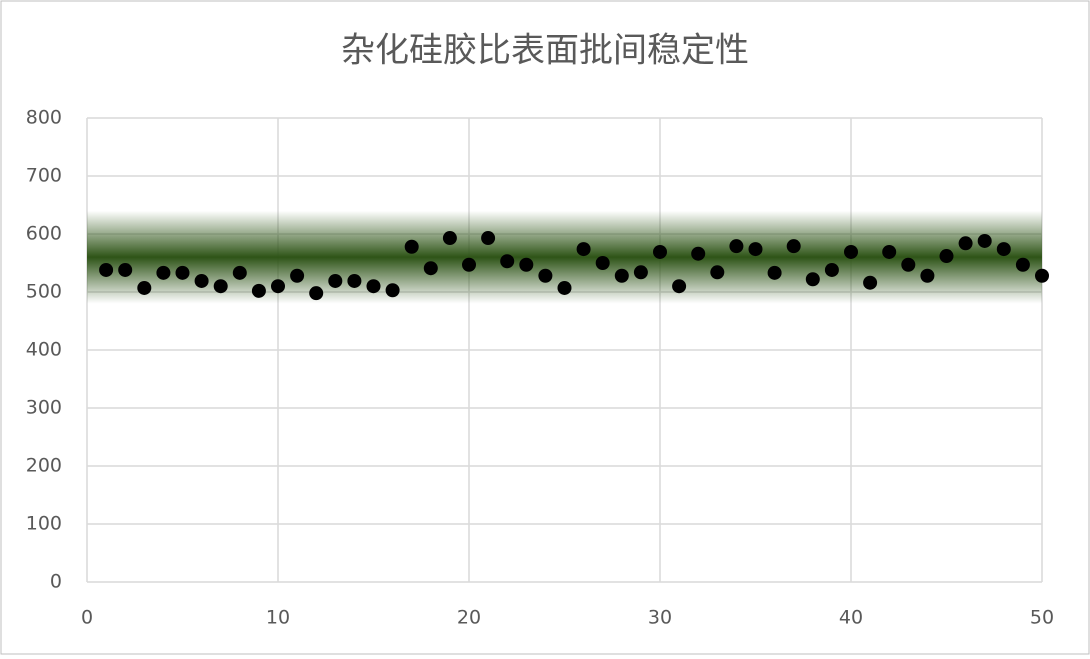 The width and height of the screenshot is (1090, 659). Describe the element at coordinates (44, 408) in the screenshot. I see `y-tick-label: 300` at that location.